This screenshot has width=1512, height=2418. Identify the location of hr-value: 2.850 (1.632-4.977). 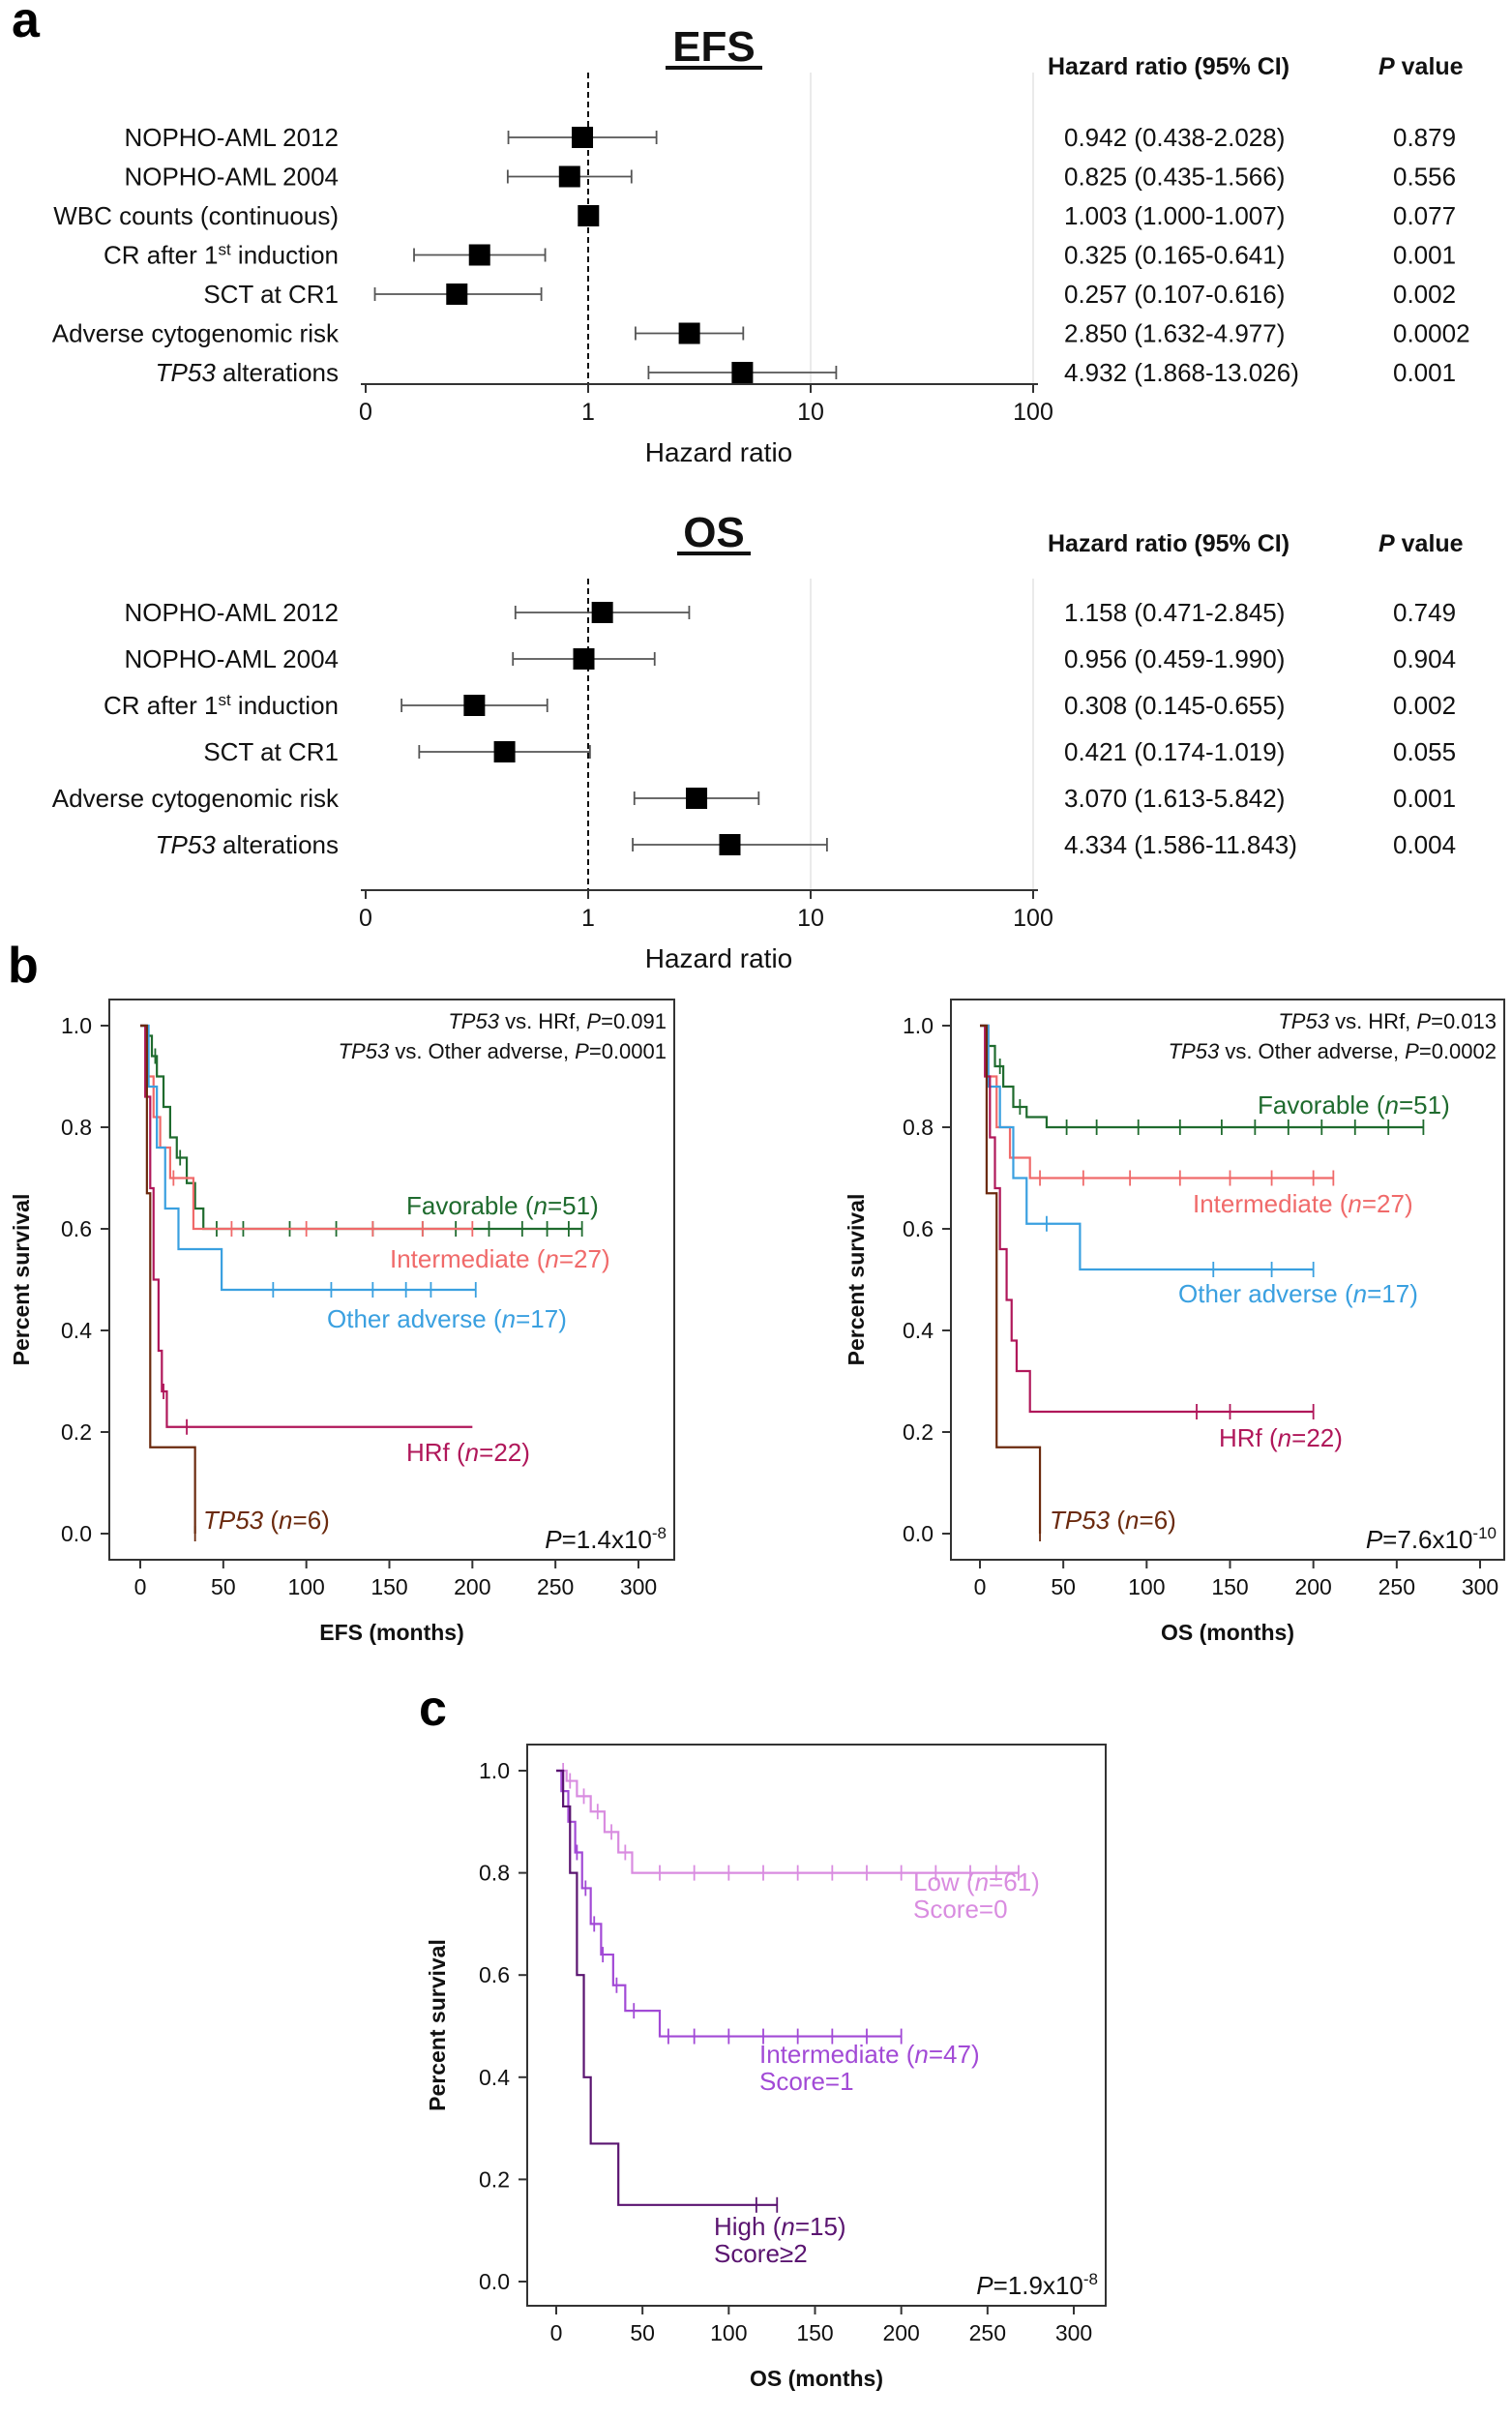
(1174, 334).